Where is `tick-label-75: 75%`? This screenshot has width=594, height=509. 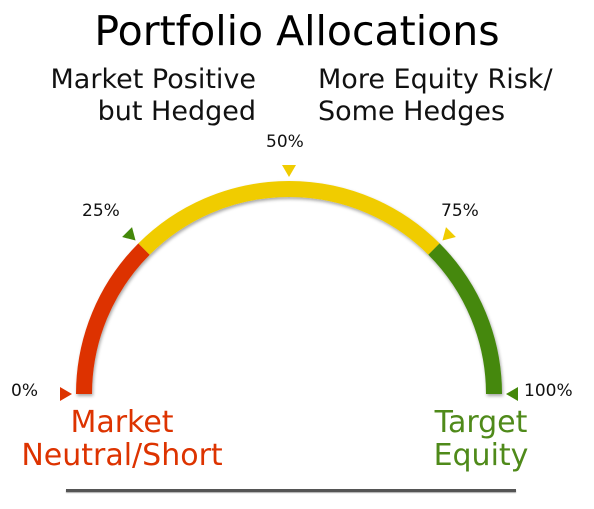
tick-label-75: 75% is located at coordinates (460, 211).